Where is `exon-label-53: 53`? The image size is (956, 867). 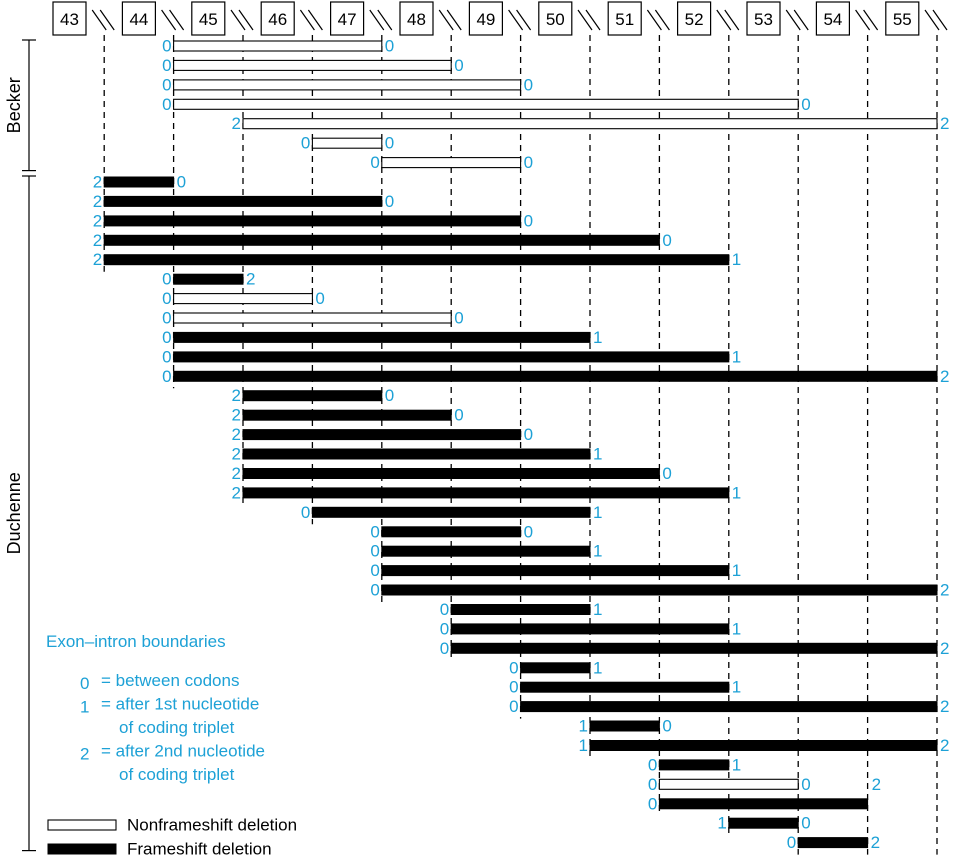
exon-label-53: 53 is located at coordinates (763, 19).